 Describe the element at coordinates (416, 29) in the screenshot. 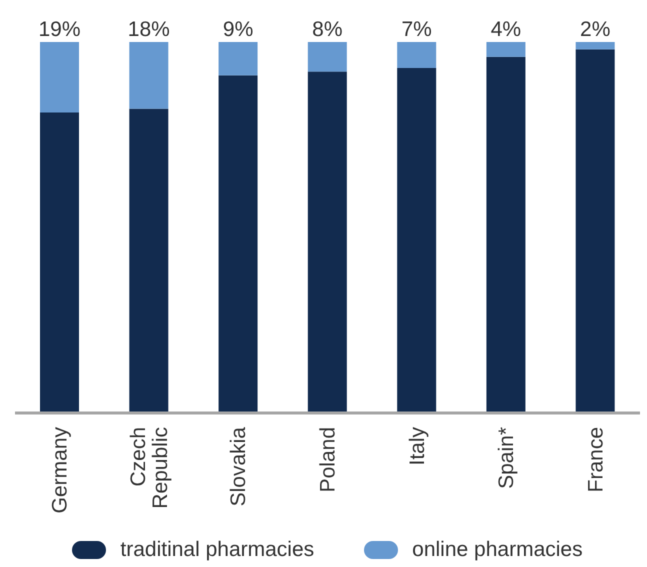

I see `data-label: 7%` at that location.